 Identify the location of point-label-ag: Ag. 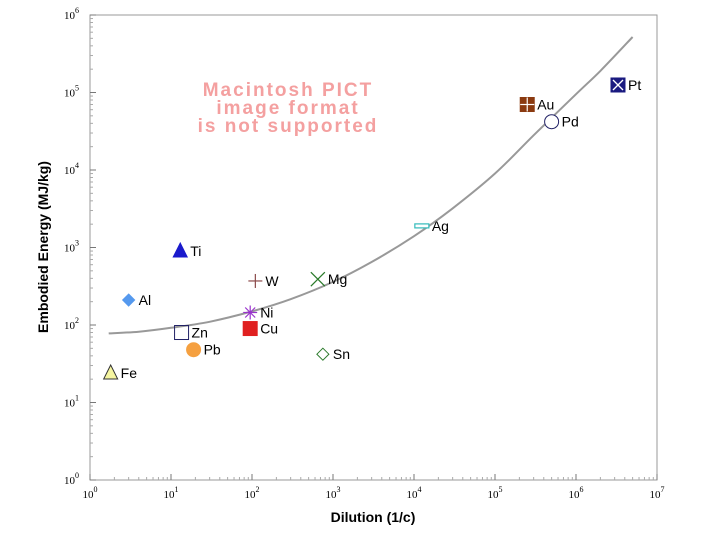
(440, 226).